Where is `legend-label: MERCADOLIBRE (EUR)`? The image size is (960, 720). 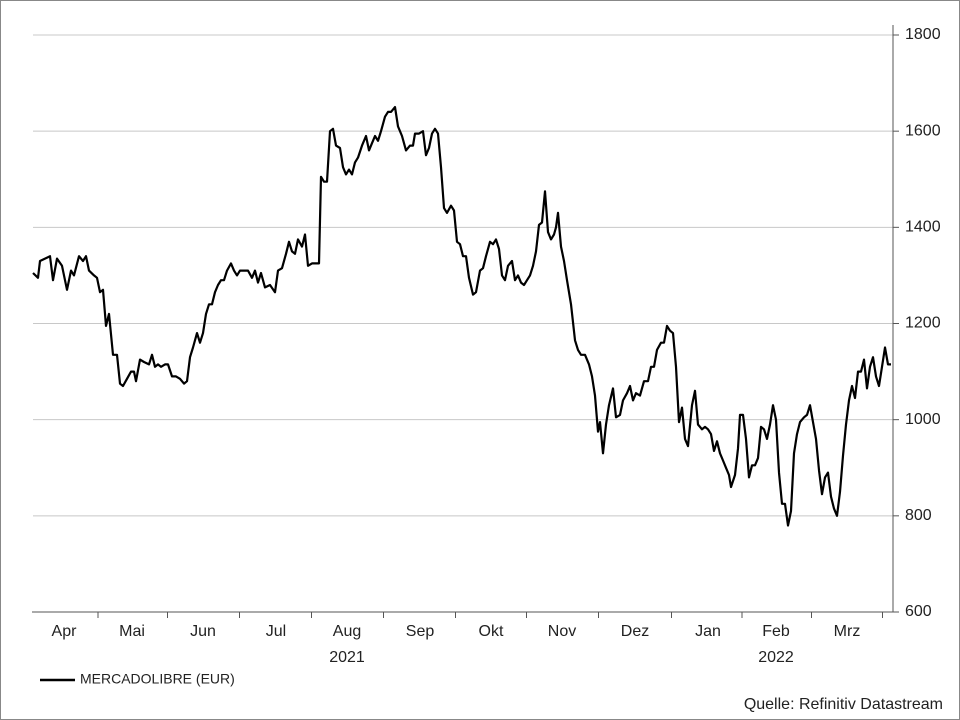
legend-label: MERCADOLIBRE (EUR) is located at coordinates (157, 679).